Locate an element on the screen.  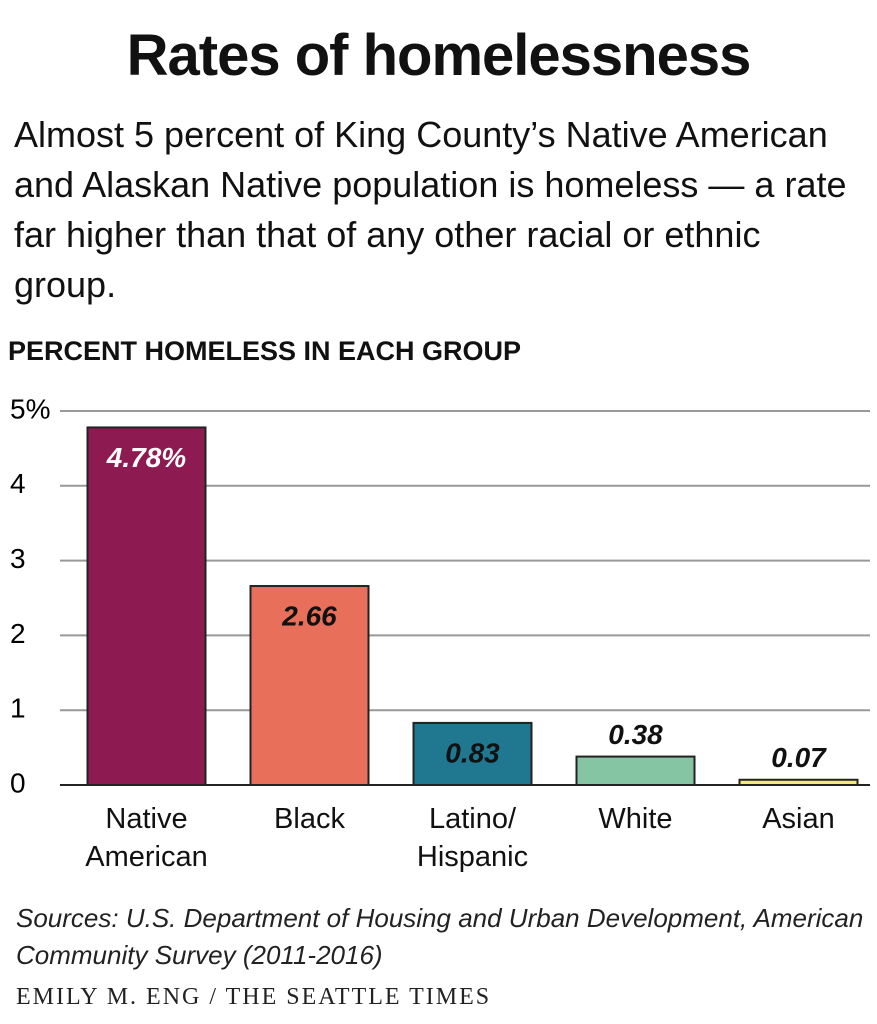
value-label: 2.66 is located at coordinates (309, 615).